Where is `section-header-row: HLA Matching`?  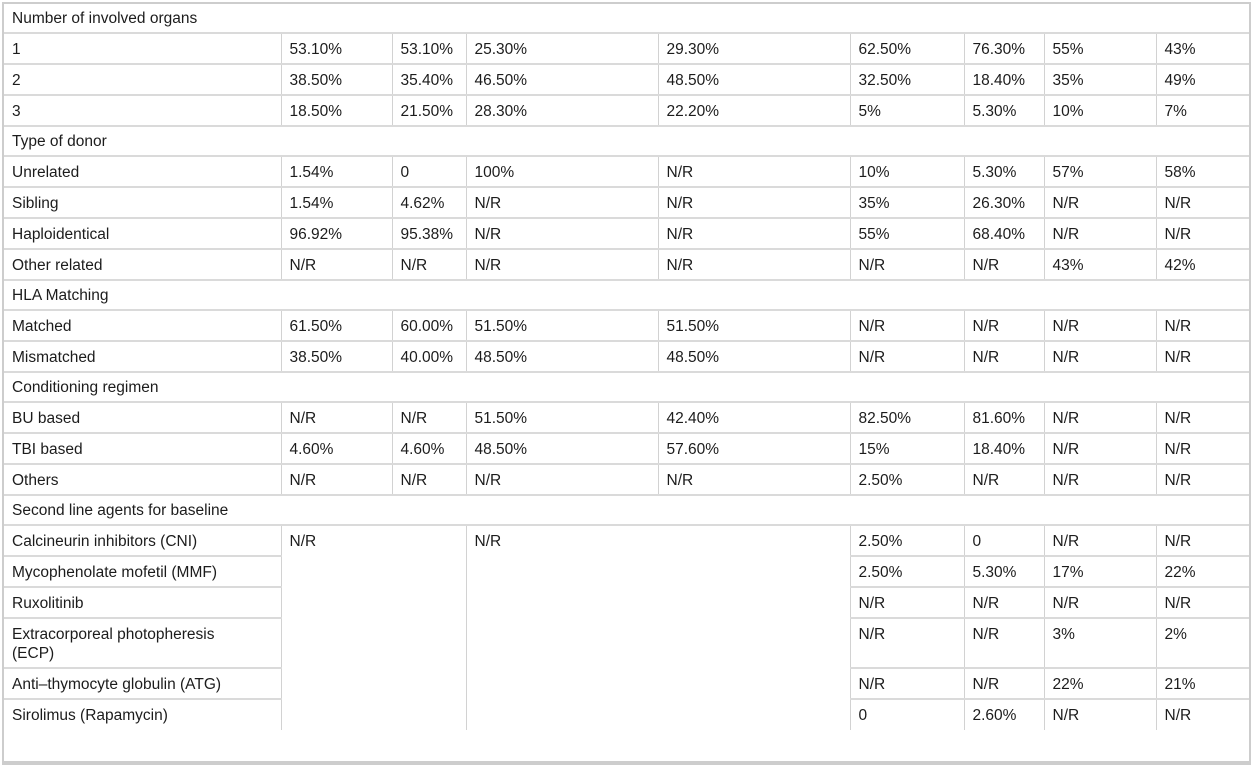 section-header-row: HLA Matching is located at coordinates (627, 294).